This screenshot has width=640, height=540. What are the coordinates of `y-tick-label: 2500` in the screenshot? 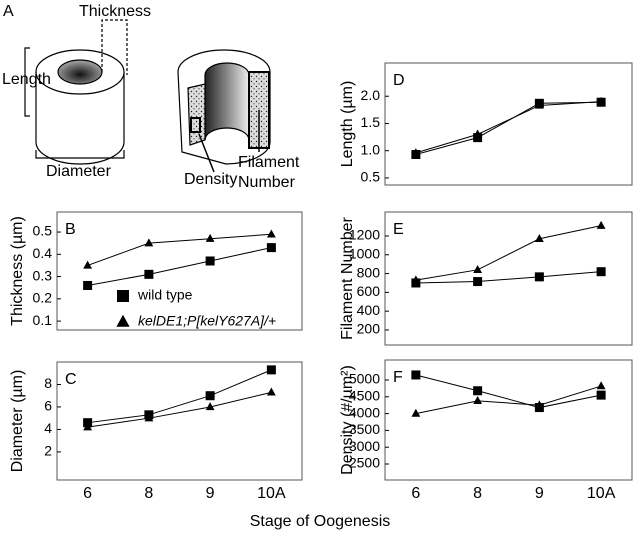 It's located at (364, 463).